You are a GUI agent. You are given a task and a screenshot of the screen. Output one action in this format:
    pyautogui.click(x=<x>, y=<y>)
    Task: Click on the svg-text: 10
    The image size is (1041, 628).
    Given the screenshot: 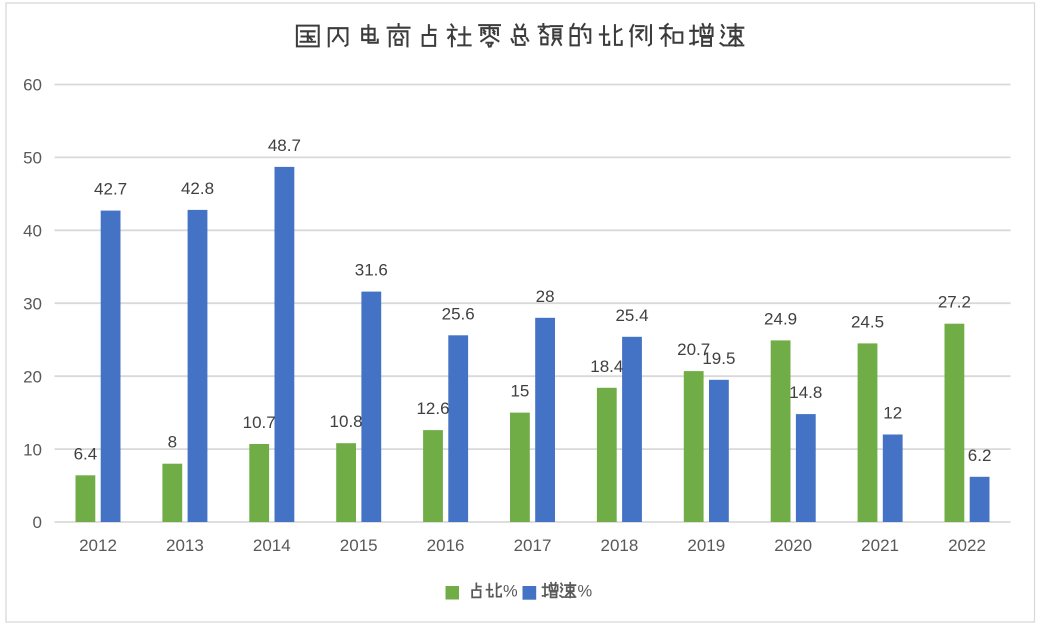 What is the action you would take?
    pyautogui.click(x=32, y=449)
    